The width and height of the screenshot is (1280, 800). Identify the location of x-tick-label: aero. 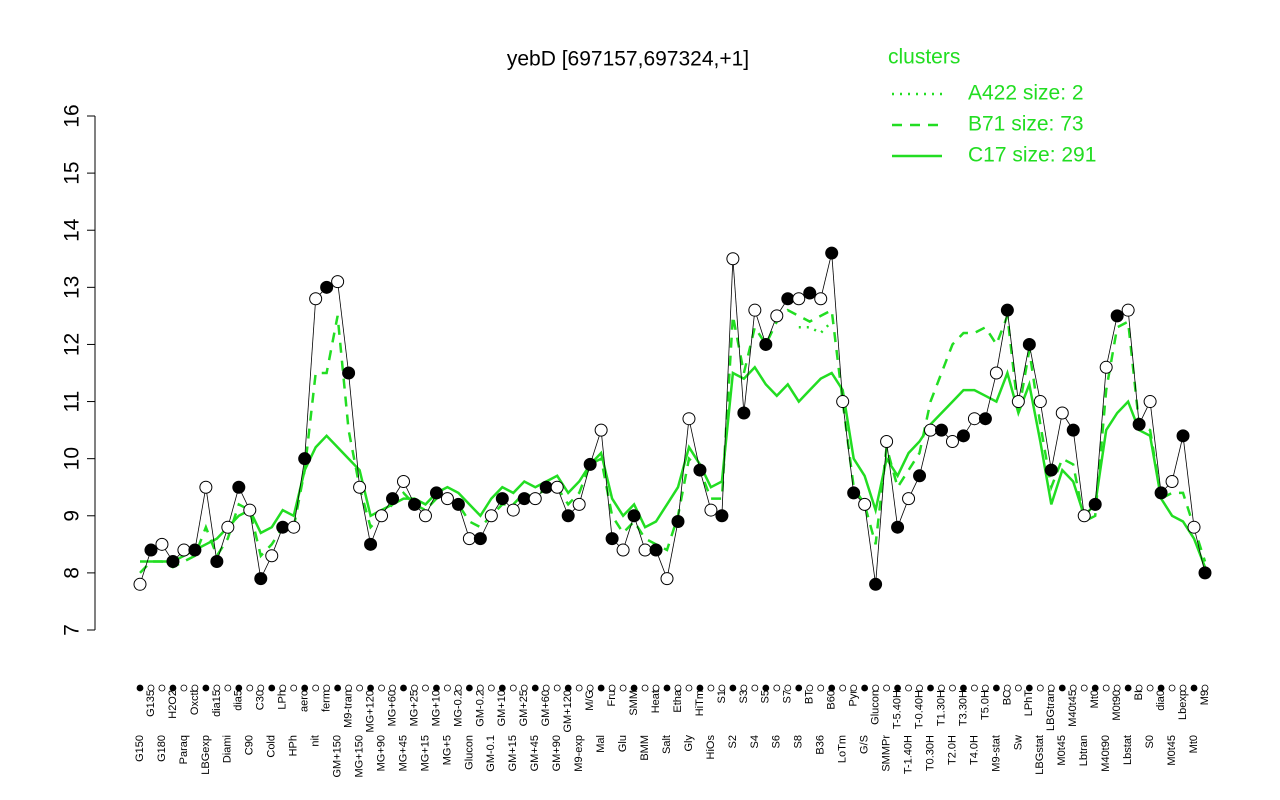
(305, 701).